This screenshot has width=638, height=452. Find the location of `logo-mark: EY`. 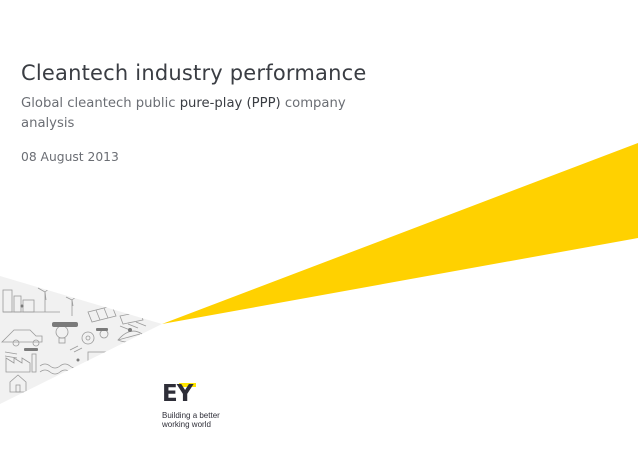

logo-mark: EY is located at coordinates (177, 394).